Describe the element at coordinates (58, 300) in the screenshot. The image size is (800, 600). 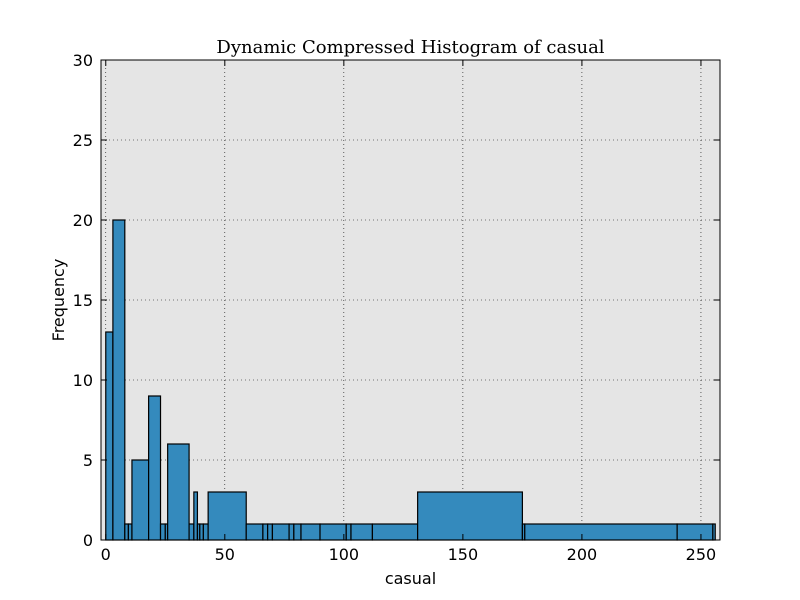
I see `y-axis-label: Frequency` at that location.